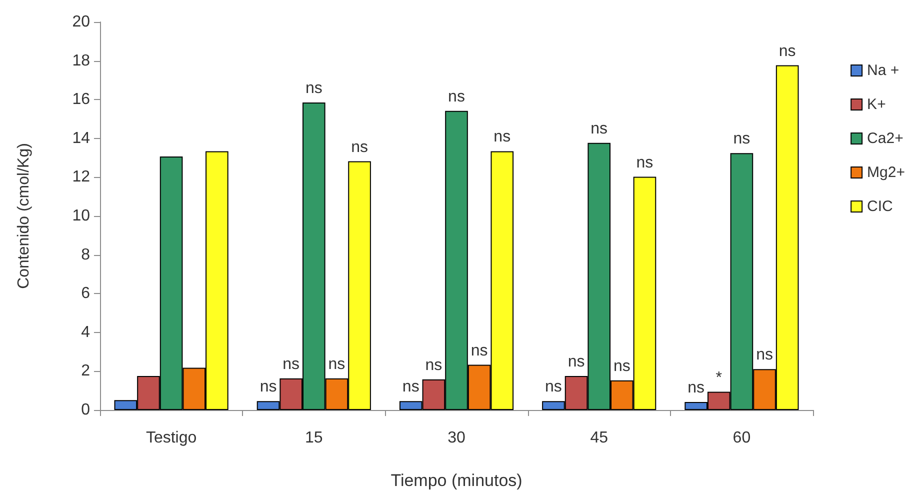 This screenshot has width=922, height=502. I want to click on legend-label: Mg2+, so click(886, 172).